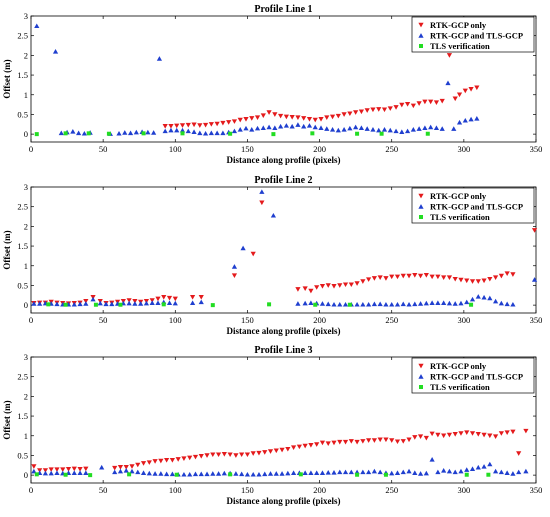 Image resolution: width=550 pixels, height=517 pixels. What do you see at coordinates (26, 16) in the screenshot?
I see `y-tick-label: 3` at bounding box center [26, 16].